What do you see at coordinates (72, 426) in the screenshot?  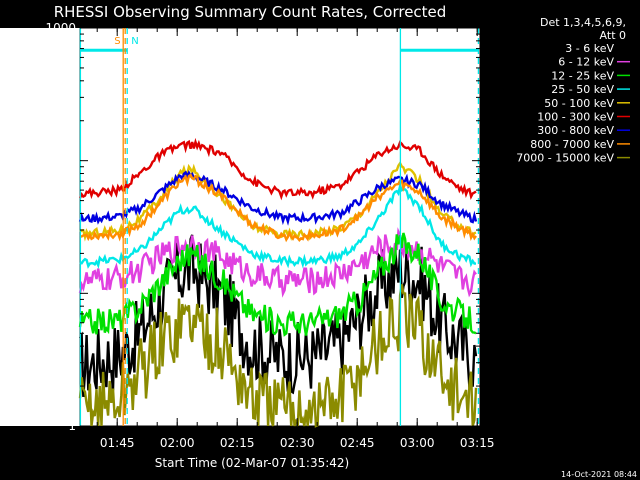 I see `y-tick-label: 1` at bounding box center [72, 426].